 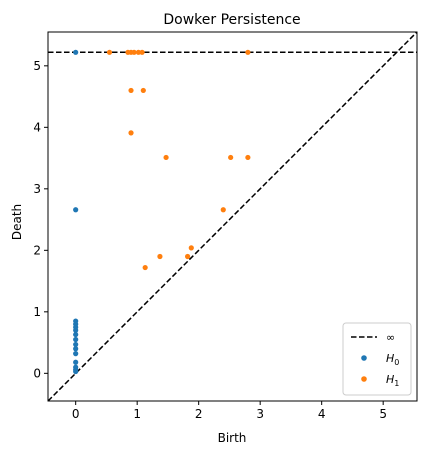 I want to click on x-axis-label: Birth, so click(x=232, y=438).